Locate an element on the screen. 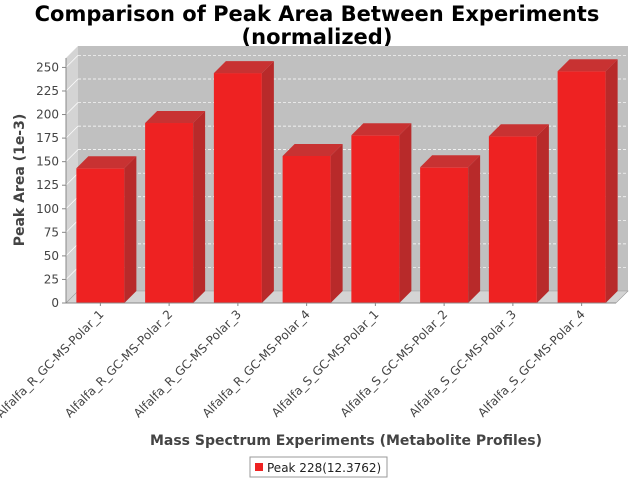  y-tick-label: 225 is located at coordinates (47, 91).